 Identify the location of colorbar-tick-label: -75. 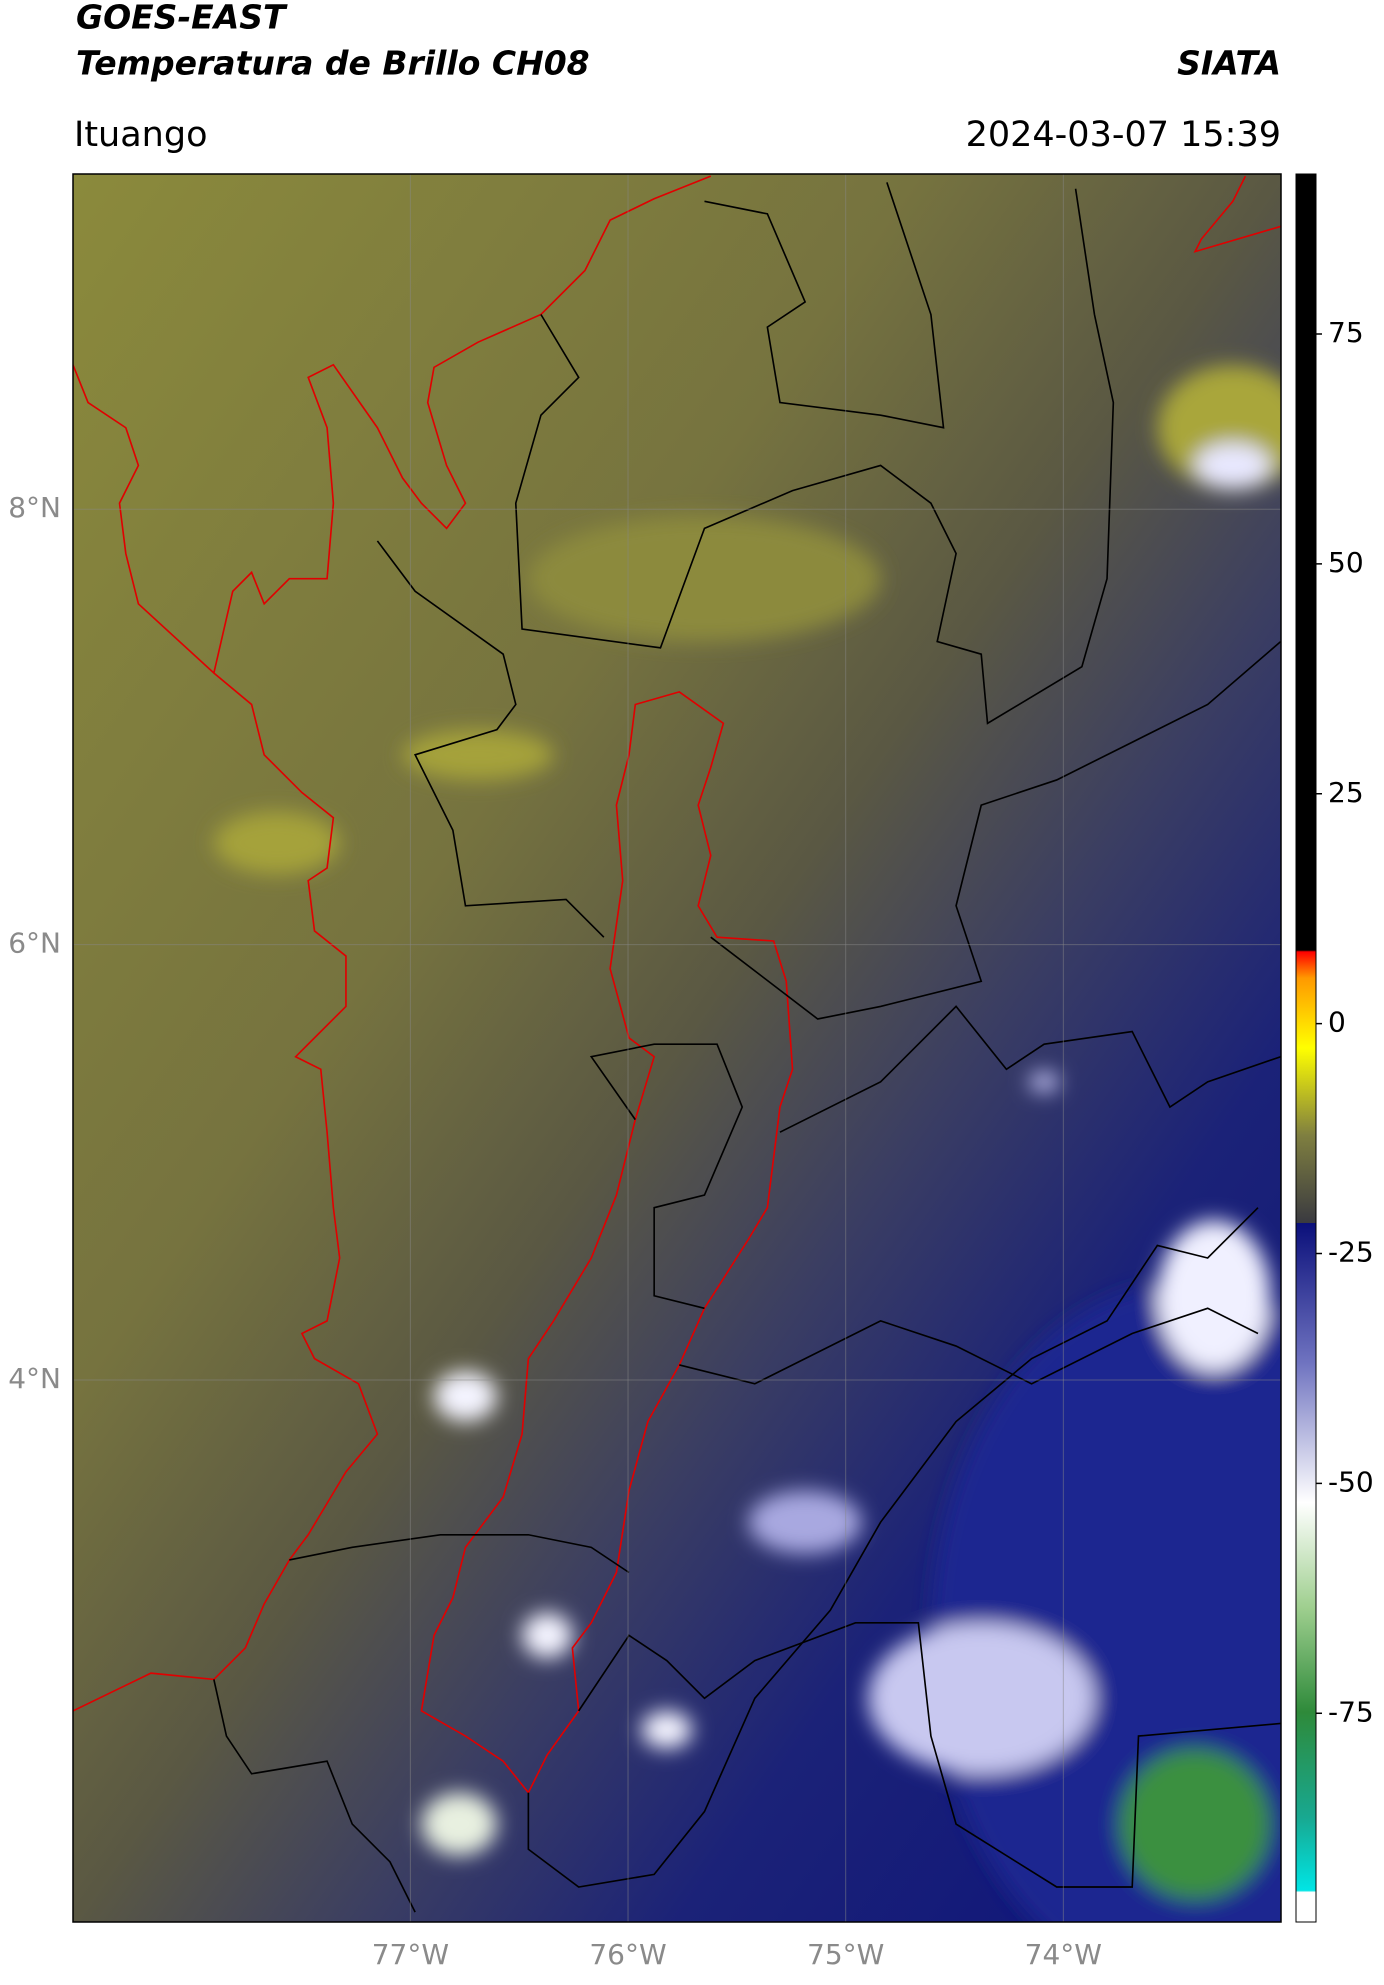
(1351, 1711).